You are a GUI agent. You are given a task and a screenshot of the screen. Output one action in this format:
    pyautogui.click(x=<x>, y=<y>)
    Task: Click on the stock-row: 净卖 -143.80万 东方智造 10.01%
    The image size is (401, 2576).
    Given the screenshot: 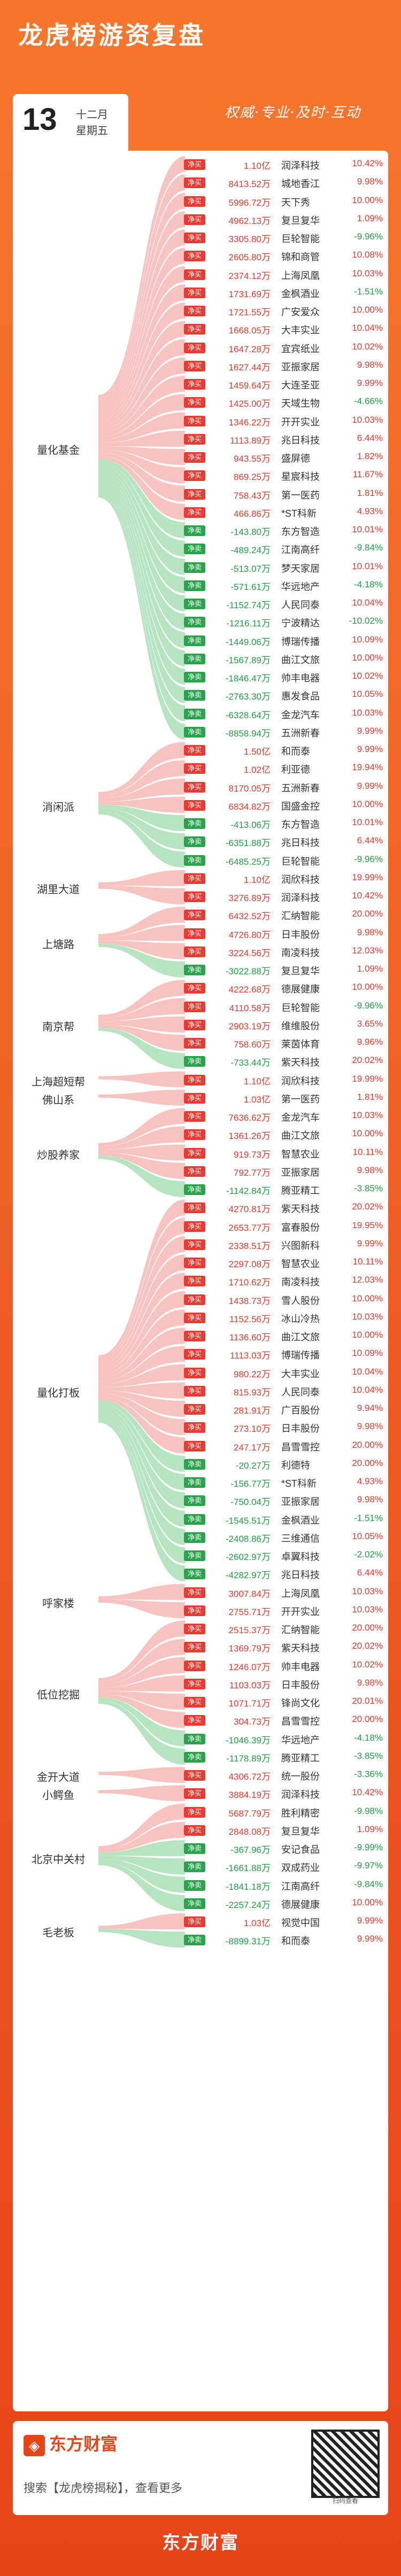 What is the action you would take?
    pyautogui.click(x=278, y=530)
    